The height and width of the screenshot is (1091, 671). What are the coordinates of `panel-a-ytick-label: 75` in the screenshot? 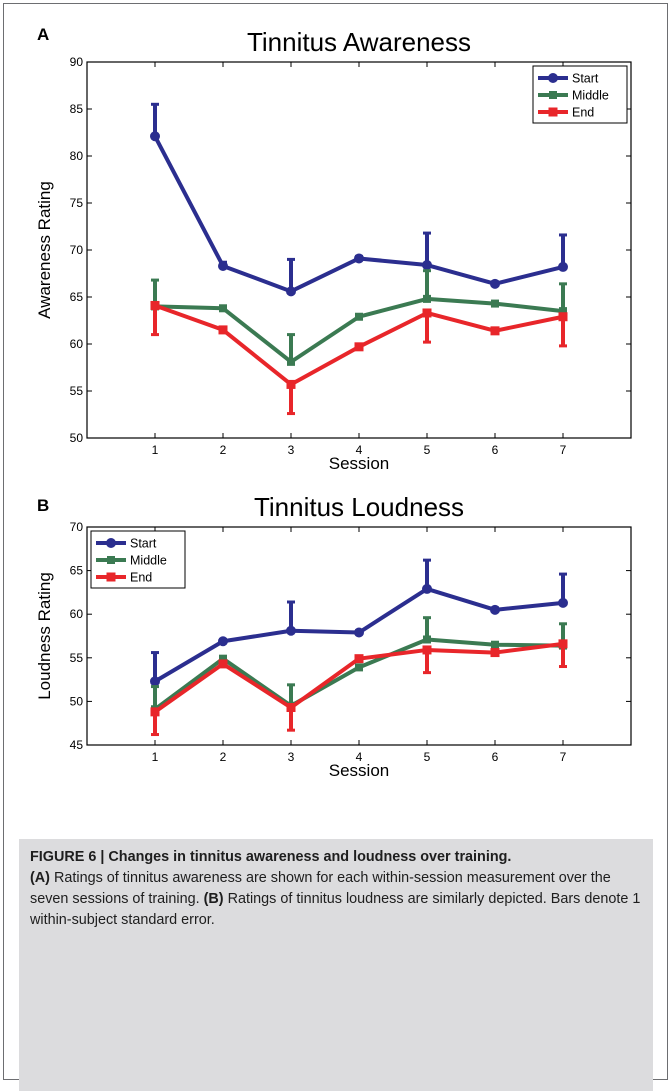 It's located at (77, 203).